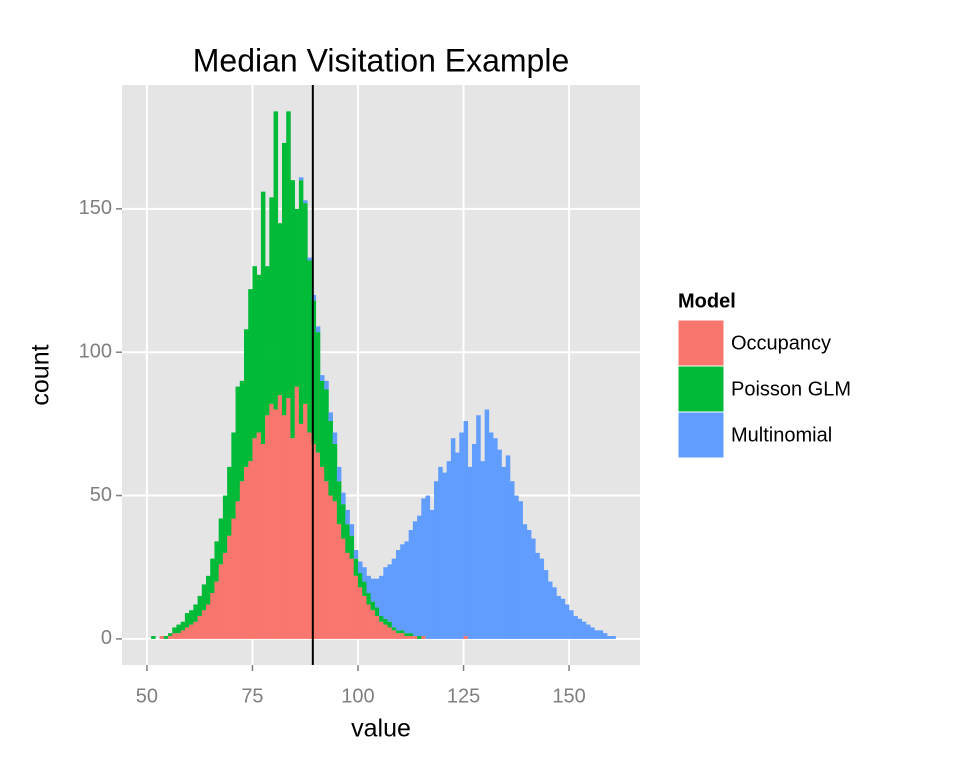 The image size is (960, 773). Describe the element at coordinates (95, 208) in the screenshot. I see `y-tick-label: 150` at that location.